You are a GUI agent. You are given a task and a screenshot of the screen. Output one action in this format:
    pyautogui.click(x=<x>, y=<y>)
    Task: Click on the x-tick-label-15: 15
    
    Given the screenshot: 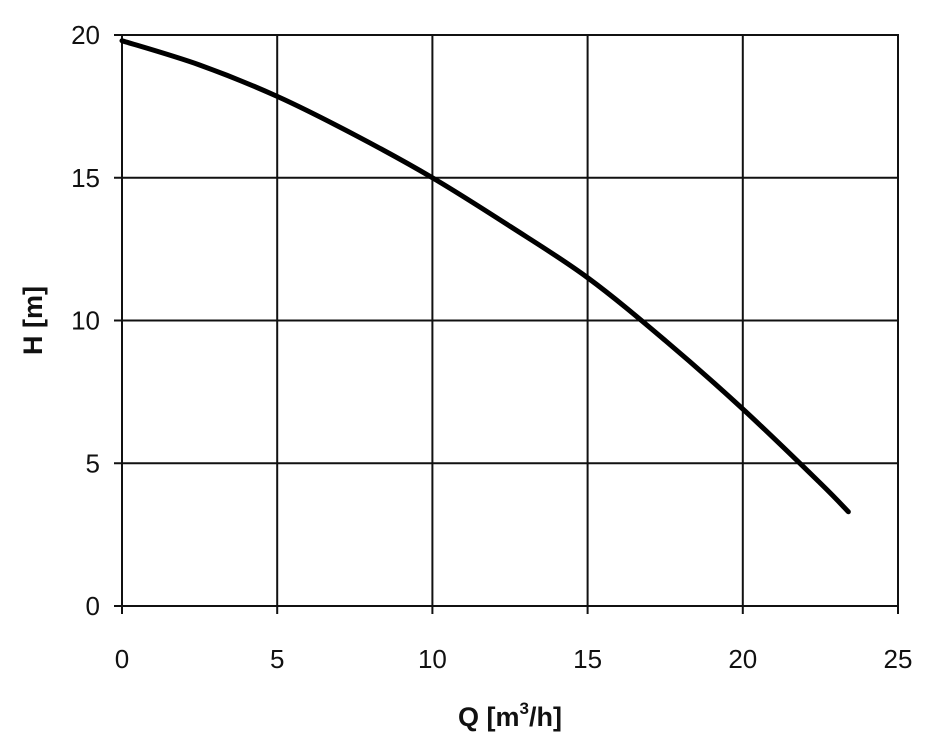 What is the action you would take?
    pyautogui.click(x=587, y=659)
    